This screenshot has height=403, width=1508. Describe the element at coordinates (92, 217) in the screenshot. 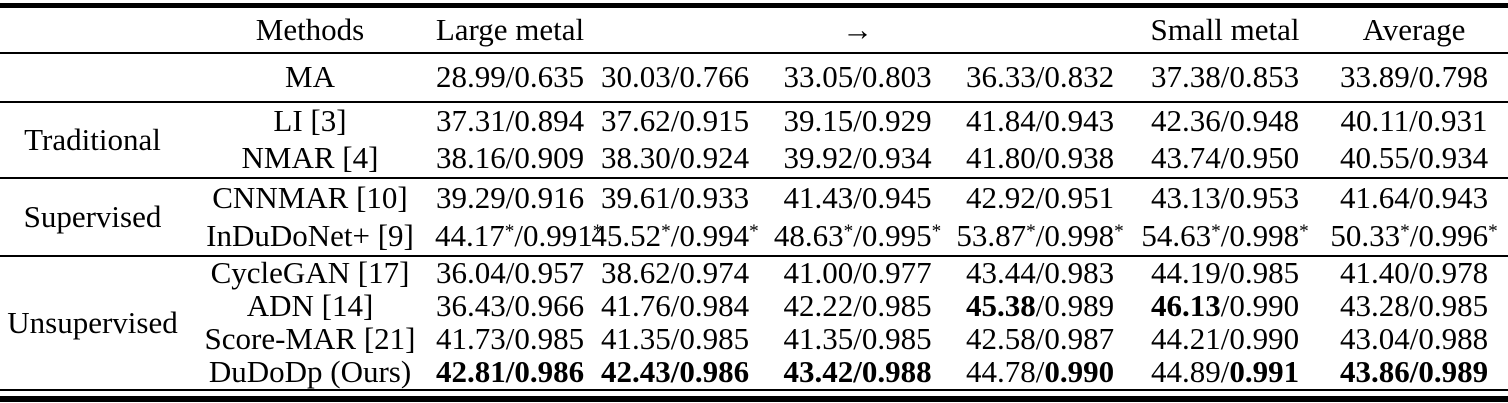

I see `group-label: Supervised` at that location.